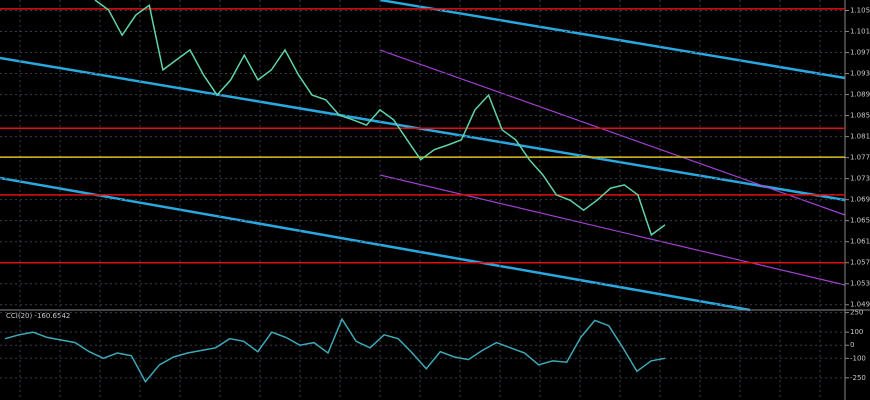 This screenshot has width=870, height=400. What do you see at coordinates (860, 179) in the screenshot?
I see `y-tick-label: 1.0739` at bounding box center [860, 179].